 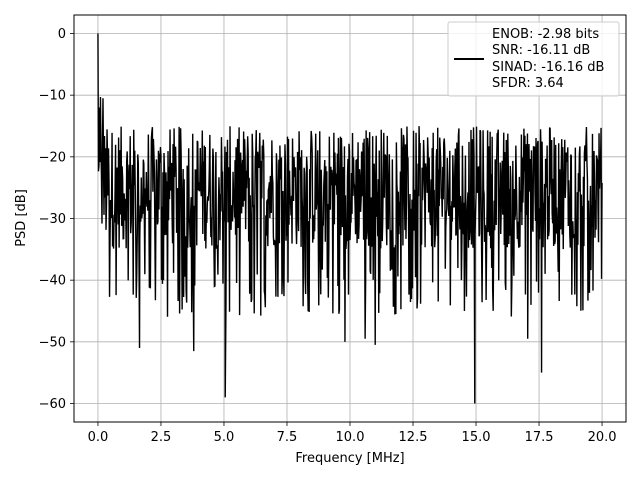 I want to click on y-axis-ticks: 0 −10 −20 −30 −40 −50 −60, so click(x=56, y=219).